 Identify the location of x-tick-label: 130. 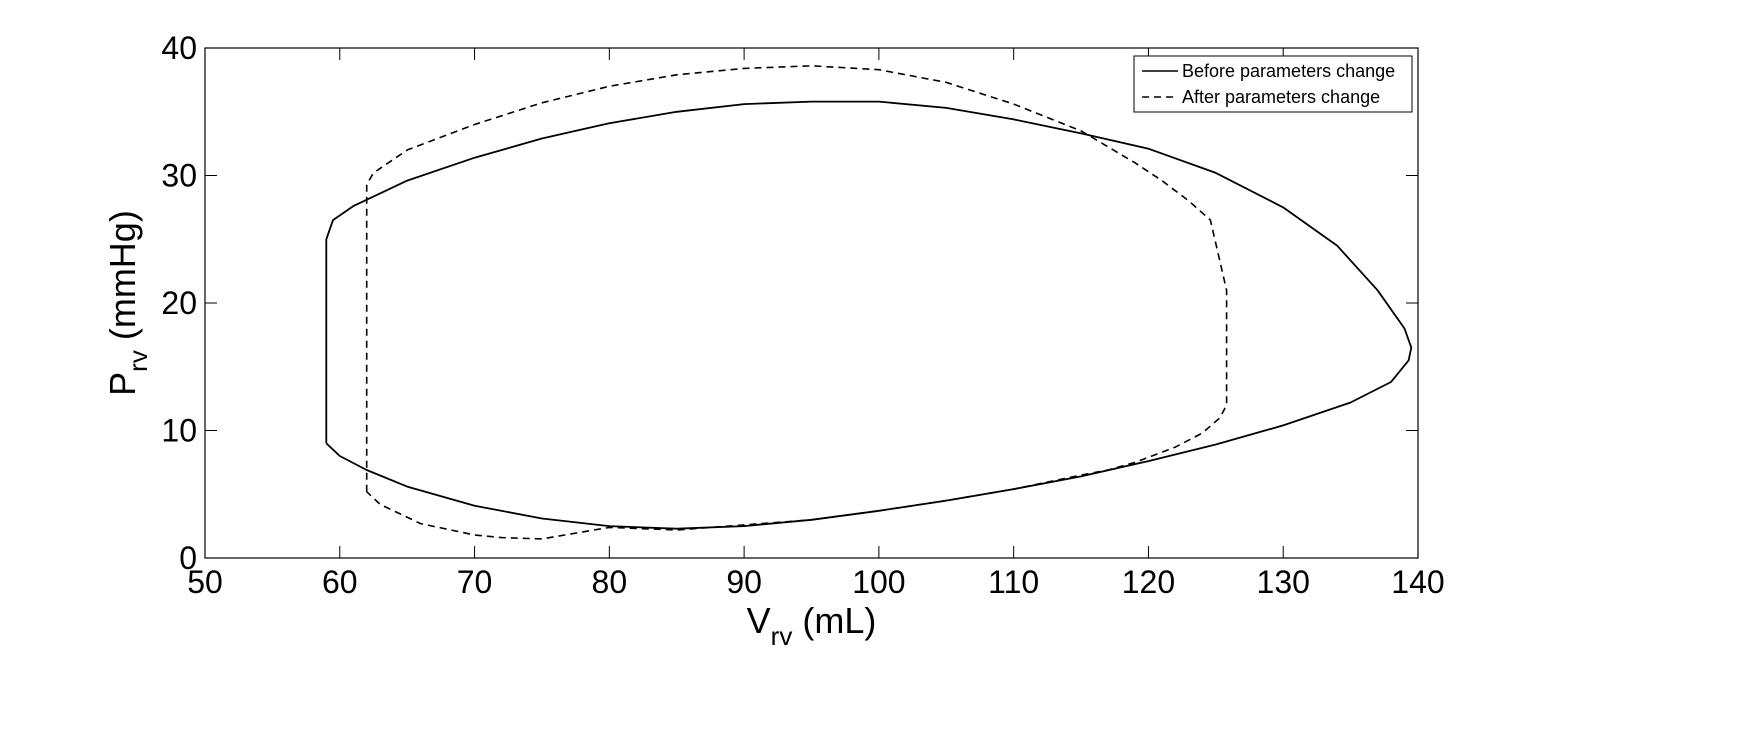
(1283, 582).